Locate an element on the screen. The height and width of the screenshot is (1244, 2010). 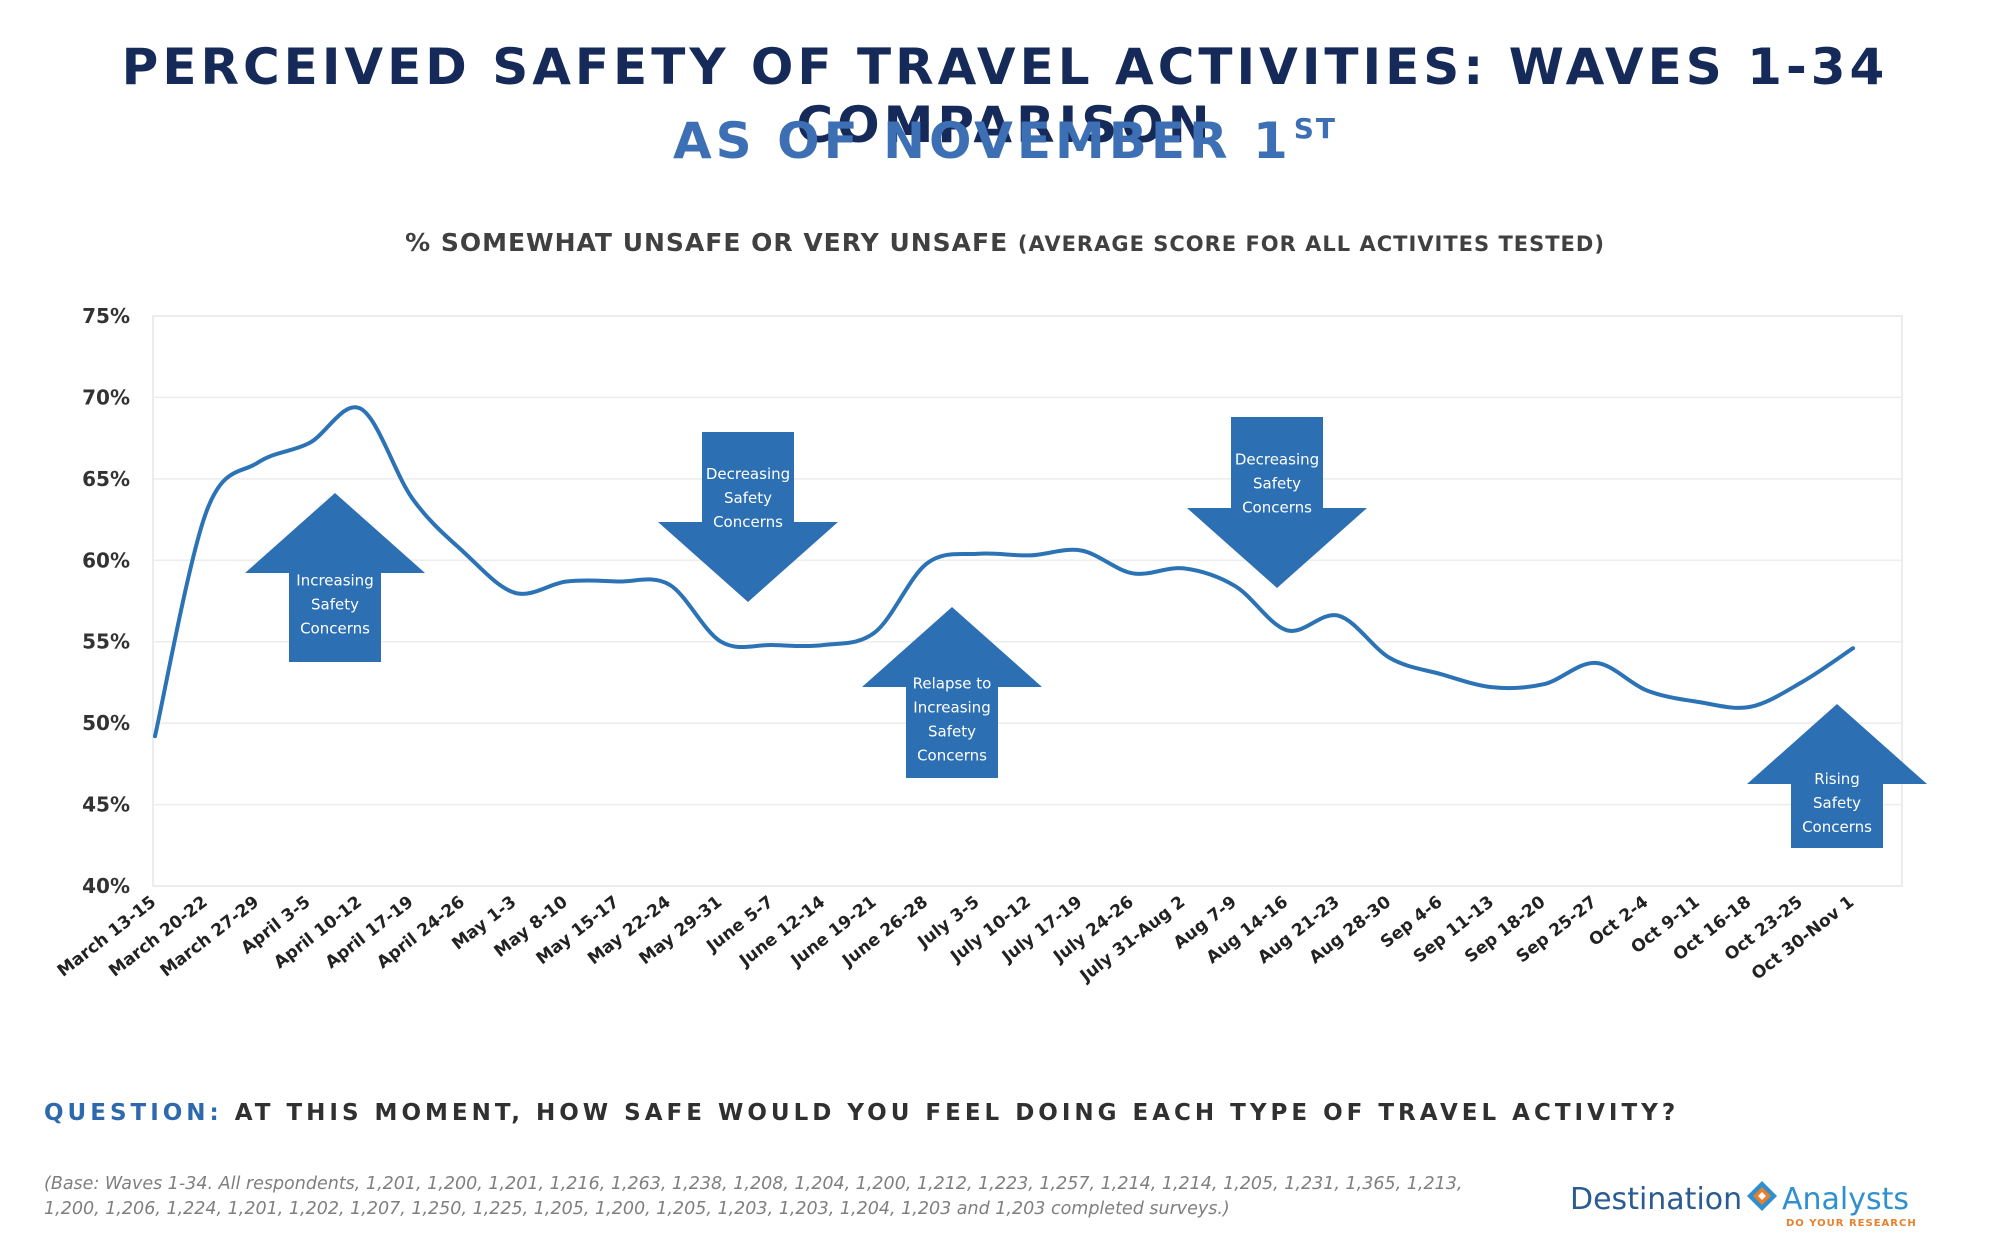
question-label: QUESTION: is located at coordinates (133, 1113).